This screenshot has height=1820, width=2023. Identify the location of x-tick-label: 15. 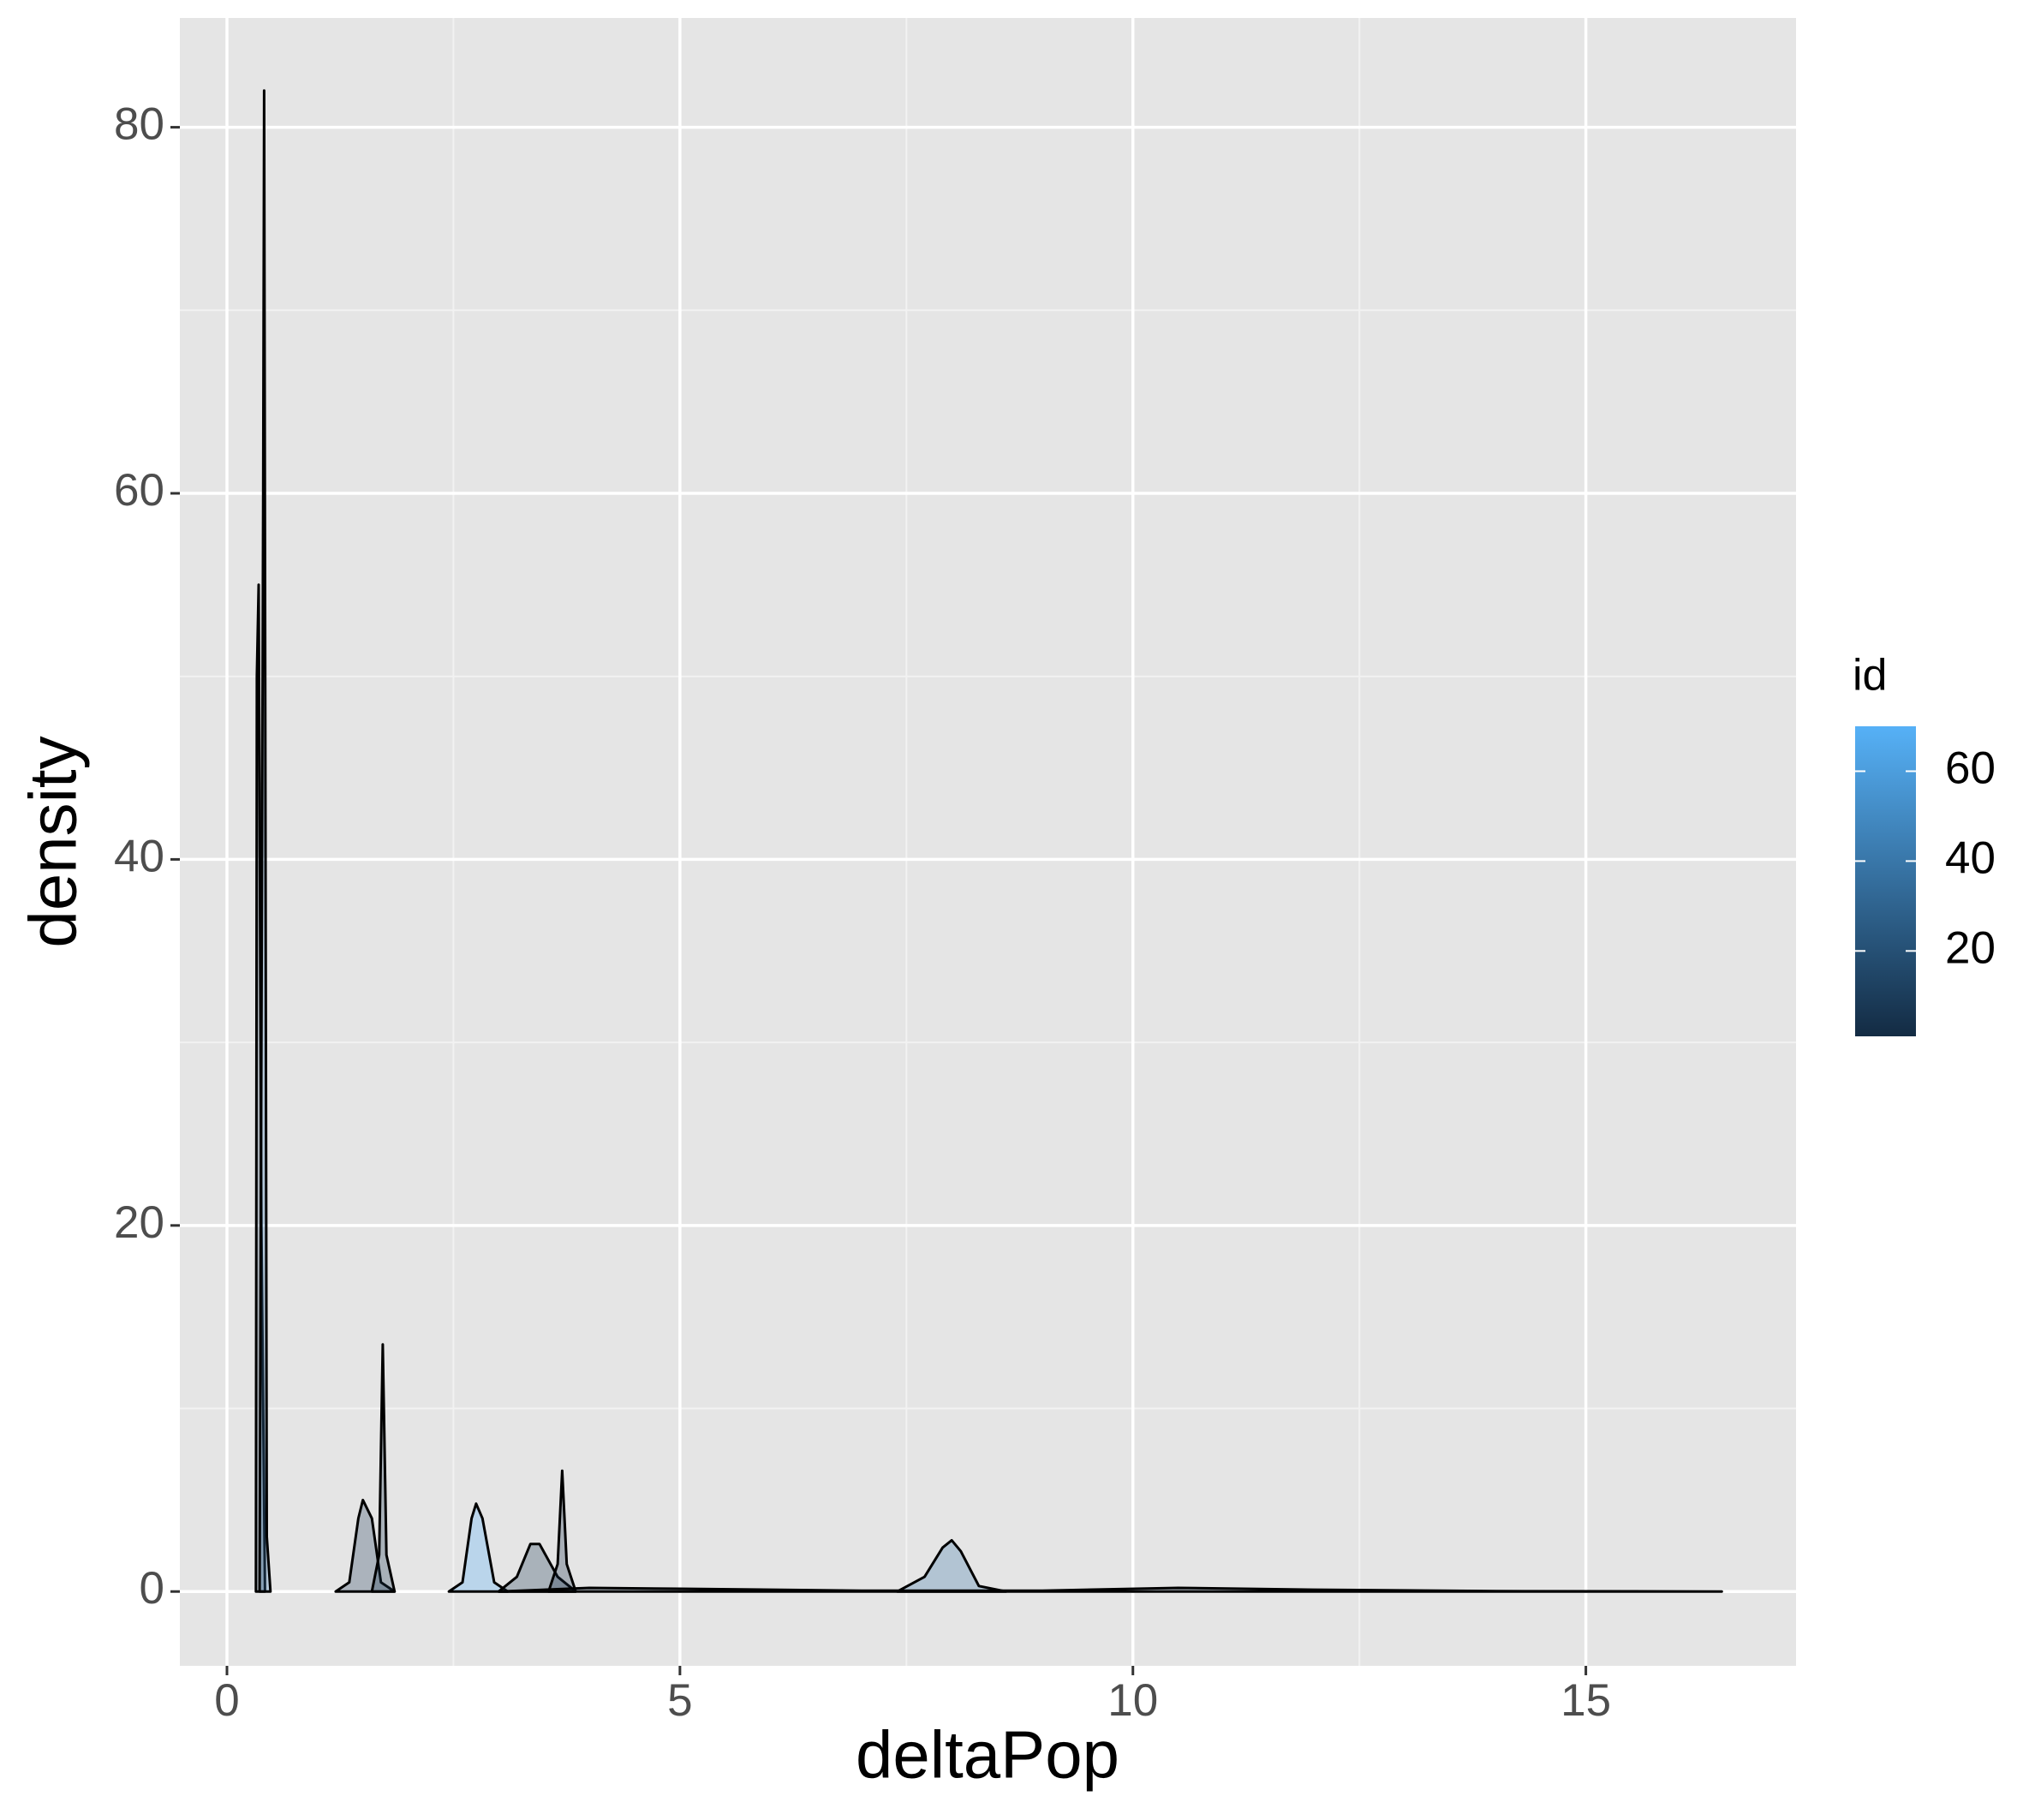
(1586, 1700).